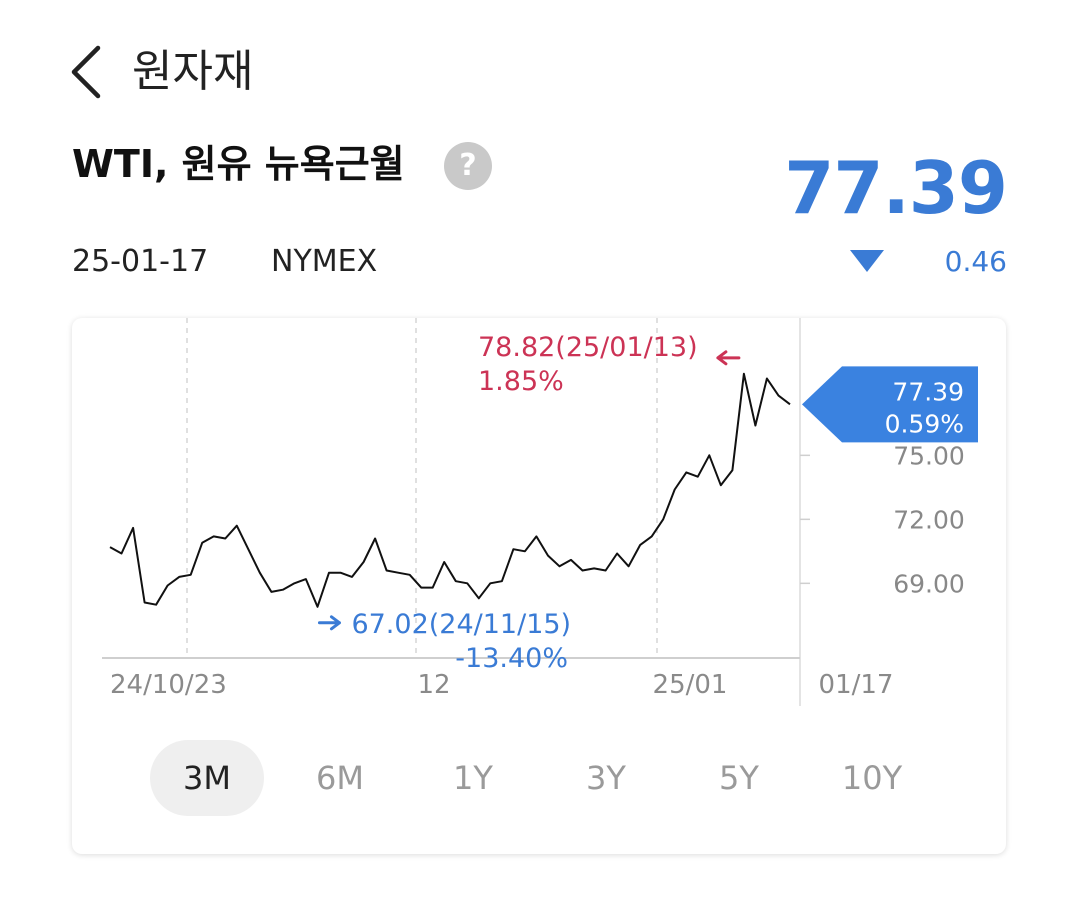  Describe the element at coordinates (739, 778) in the screenshot. I see `range-tab-5y: 5Y` at that location.